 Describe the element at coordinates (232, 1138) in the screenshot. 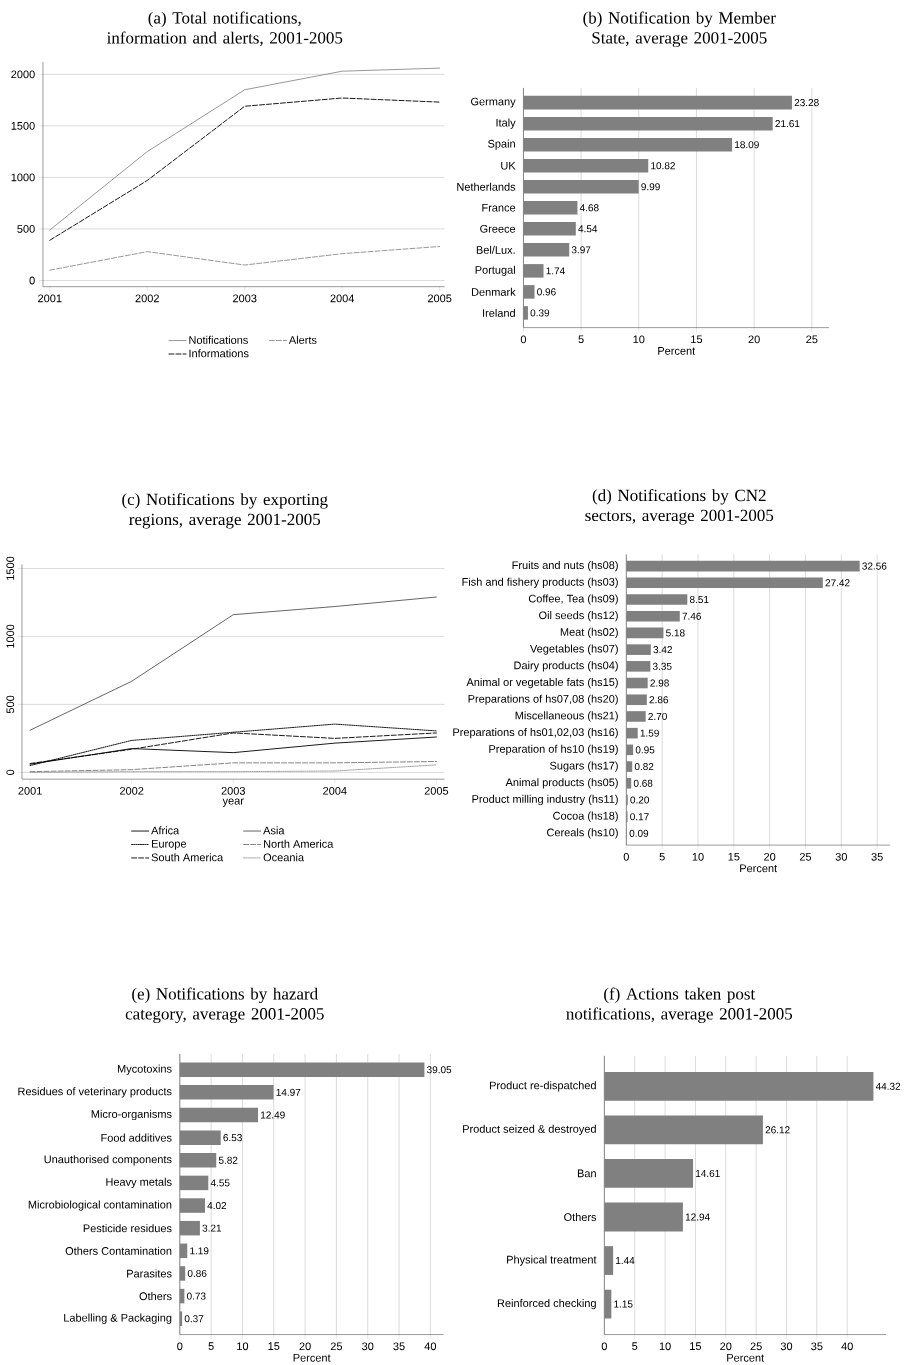

I see `data-label: 6.53` at that location.